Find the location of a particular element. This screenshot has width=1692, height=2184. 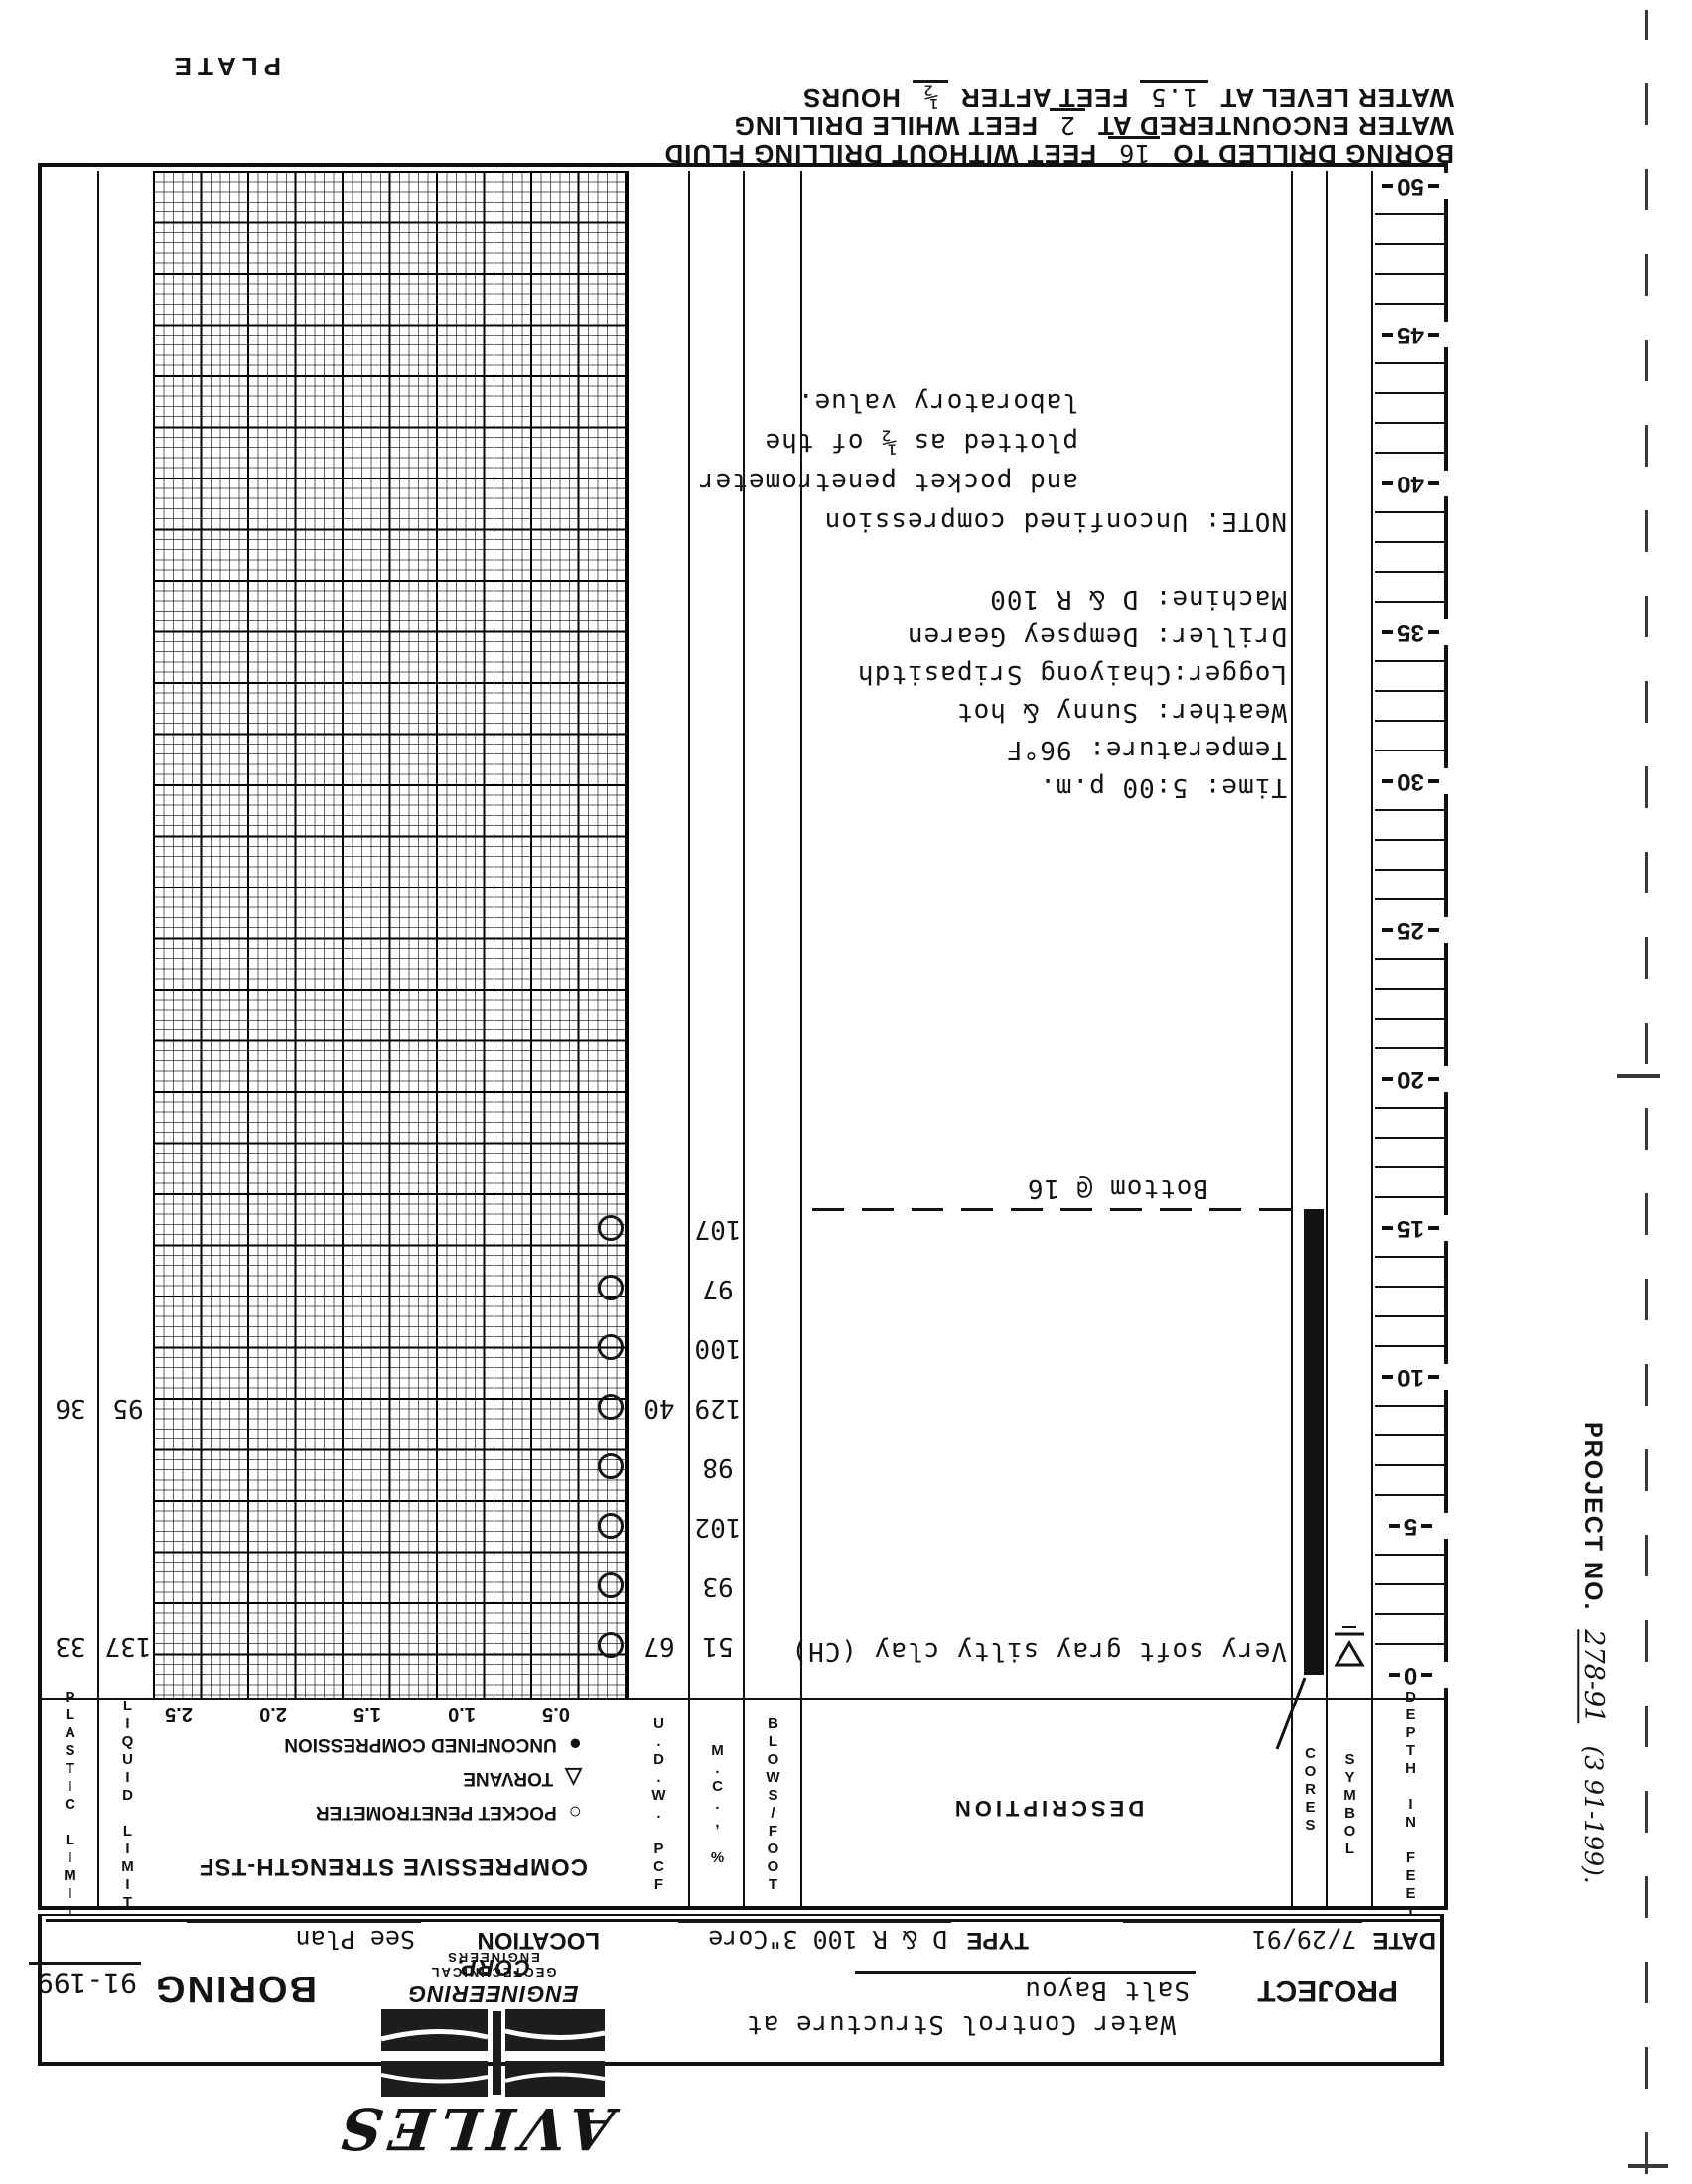

torvane-symbol: △ is located at coordinates (573, 1778).